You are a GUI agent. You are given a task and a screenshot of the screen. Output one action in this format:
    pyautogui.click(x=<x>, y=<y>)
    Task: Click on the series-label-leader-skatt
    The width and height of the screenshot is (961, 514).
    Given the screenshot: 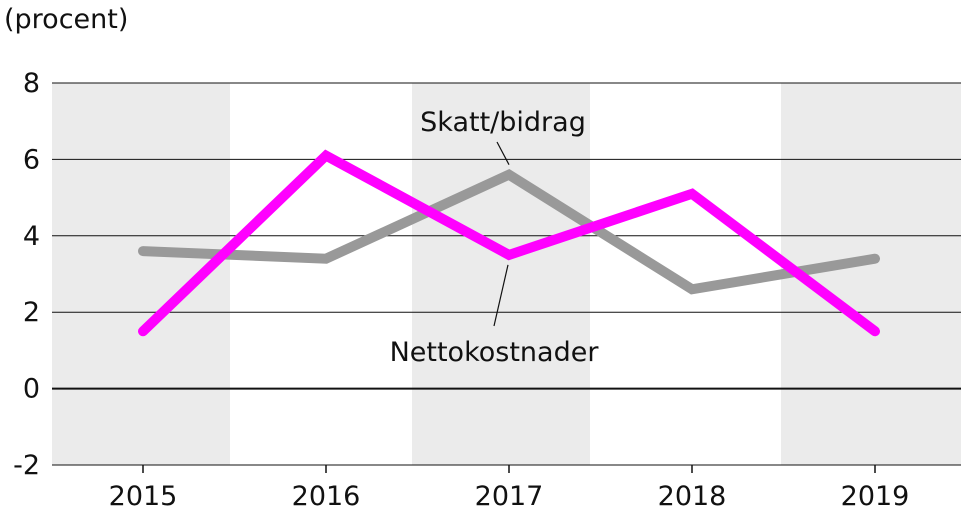 What is the action you would take?
    pyautogui.click(x=503, y=153)
    